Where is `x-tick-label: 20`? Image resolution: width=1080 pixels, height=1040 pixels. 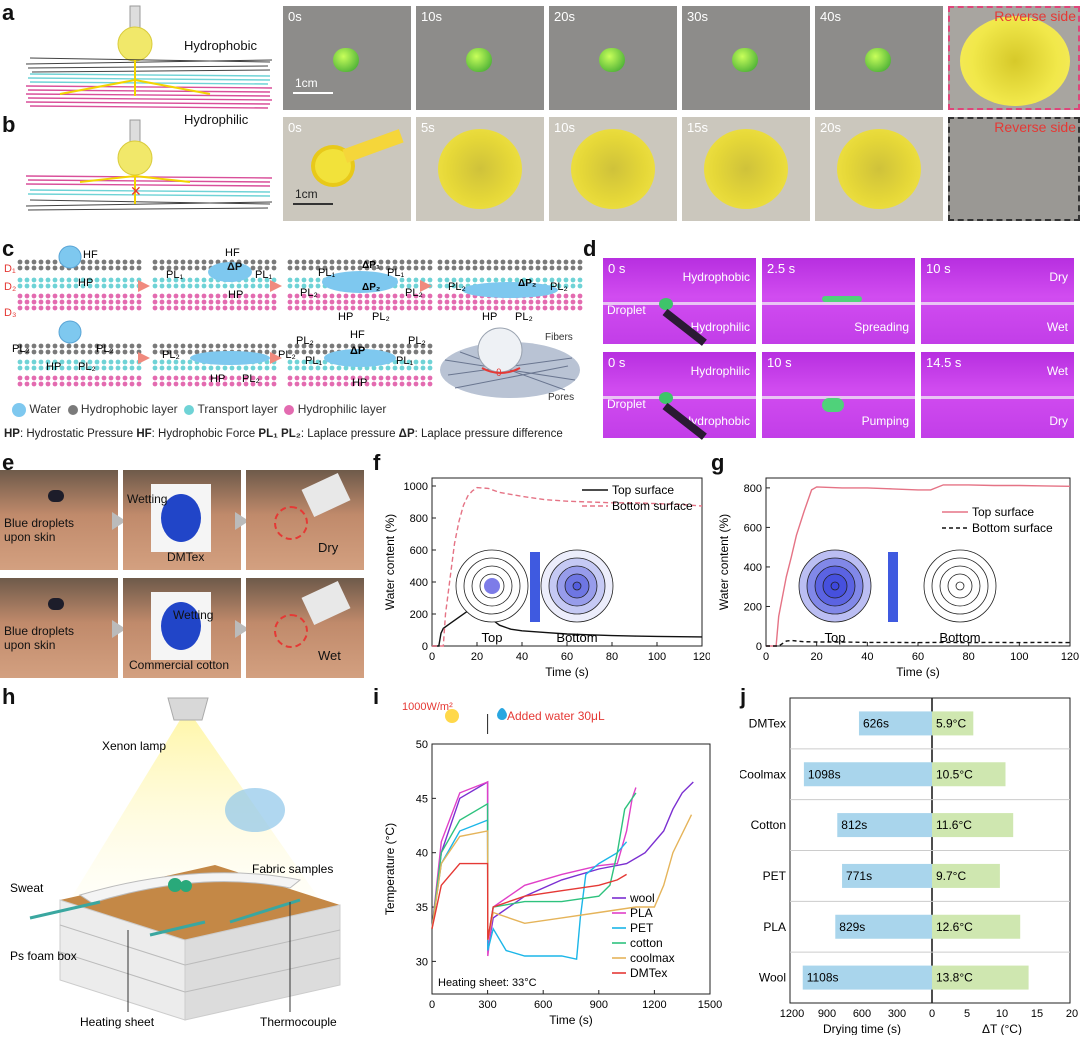
x-tick-label: 20 is located at coordinates (477, 657).